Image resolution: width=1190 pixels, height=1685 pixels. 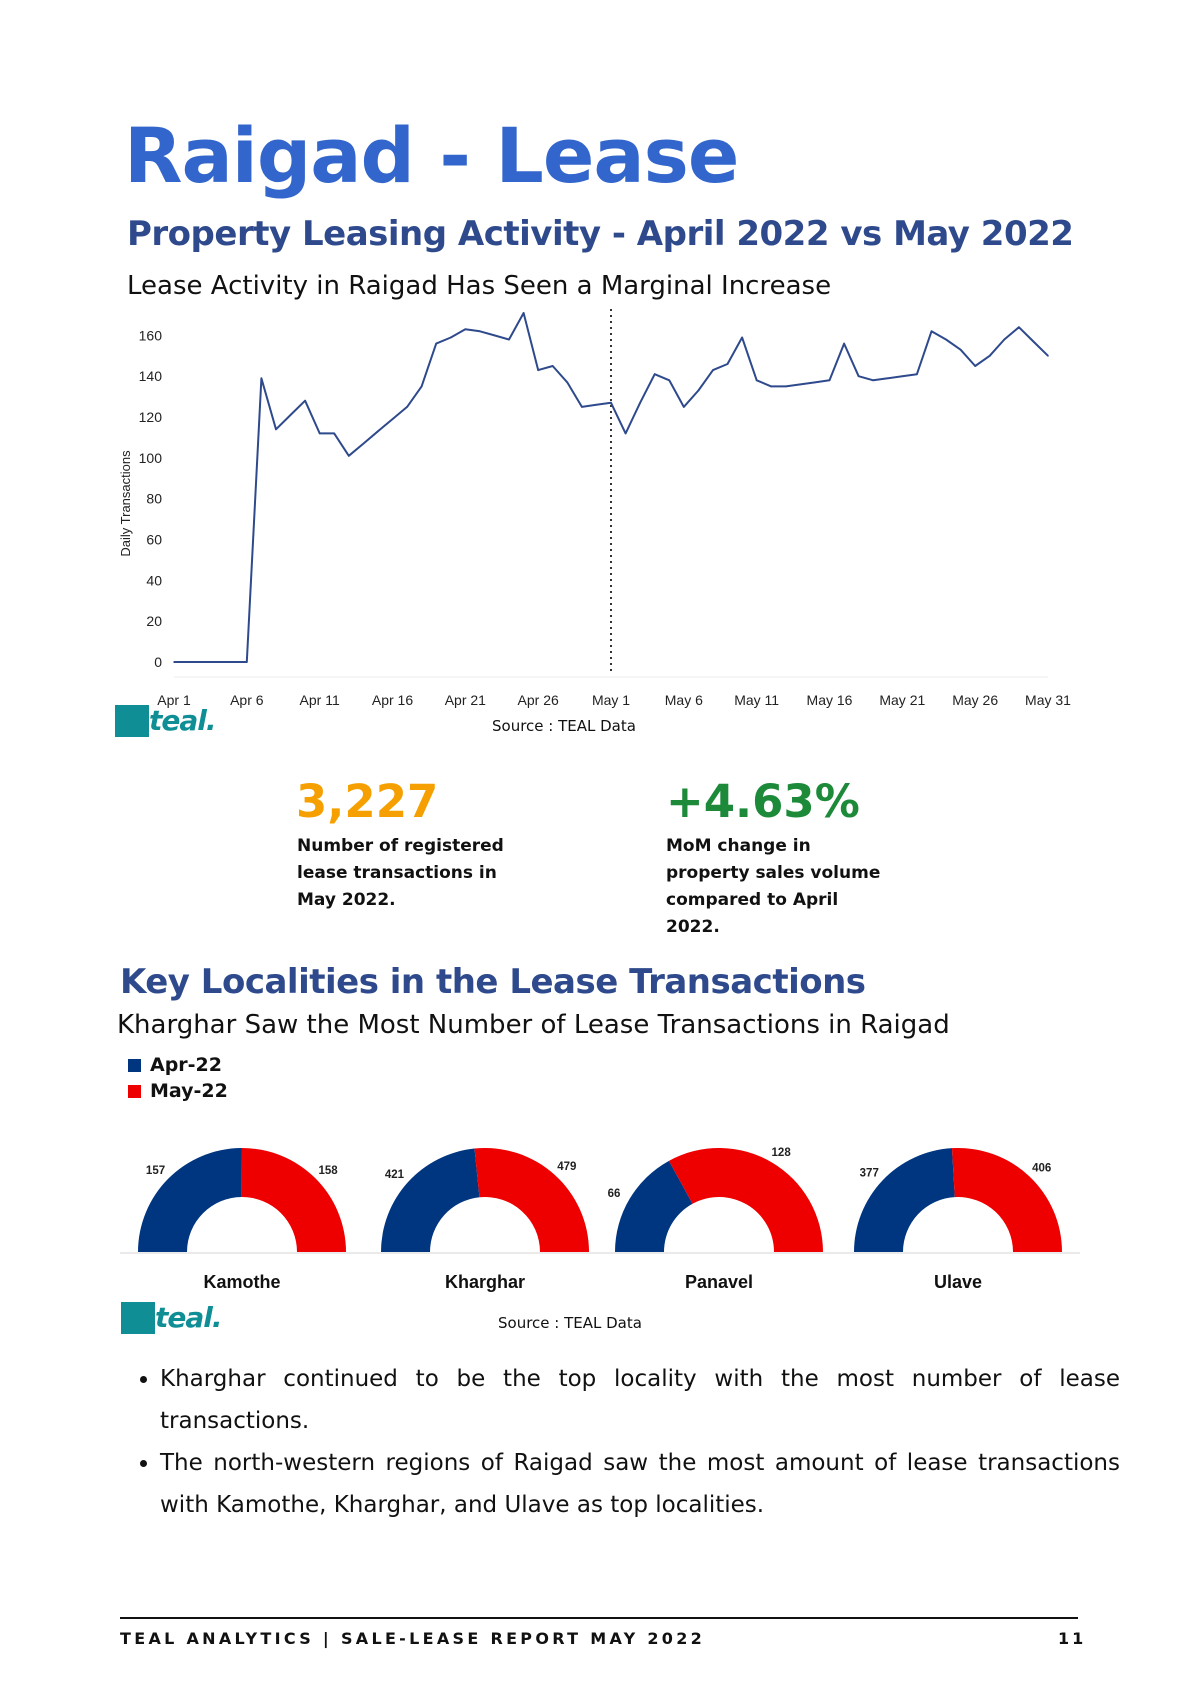 What do you see at coordinates (1048, 700) in the screenshot?
I see `x-tick-label: May 31` at bounding box center [1048, 700].